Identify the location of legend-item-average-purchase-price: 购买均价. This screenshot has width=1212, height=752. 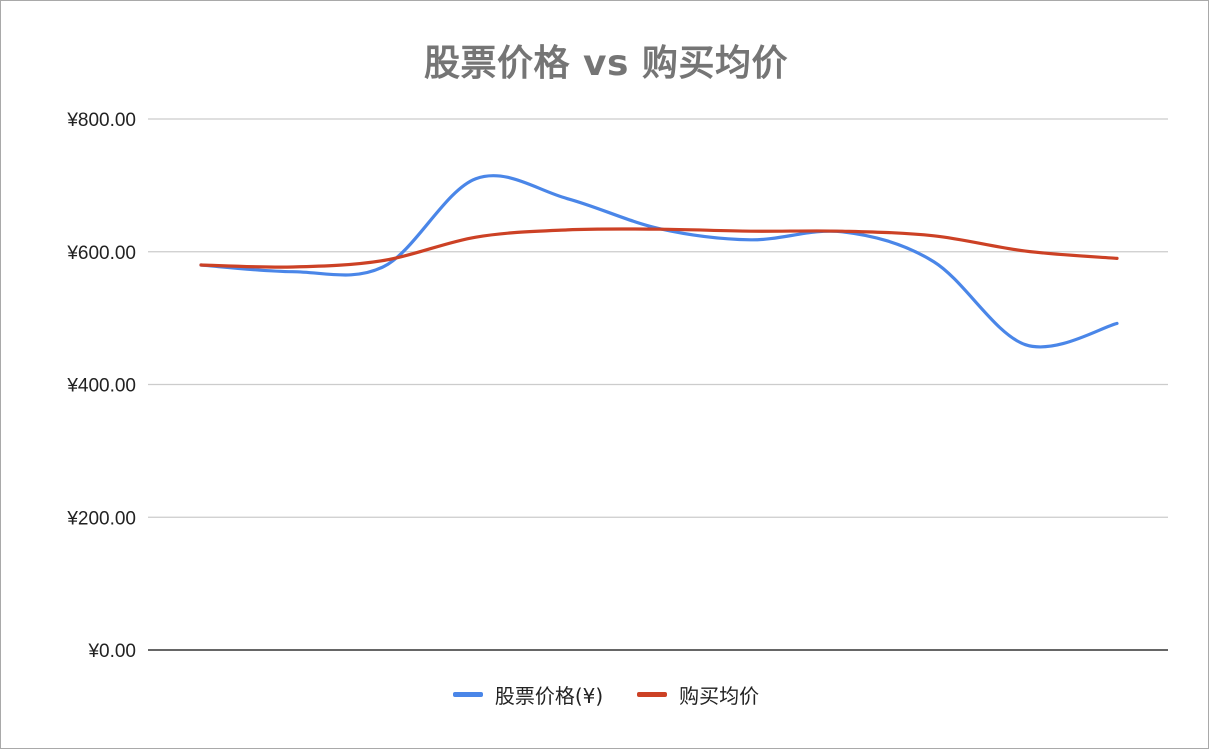
(698, 694).